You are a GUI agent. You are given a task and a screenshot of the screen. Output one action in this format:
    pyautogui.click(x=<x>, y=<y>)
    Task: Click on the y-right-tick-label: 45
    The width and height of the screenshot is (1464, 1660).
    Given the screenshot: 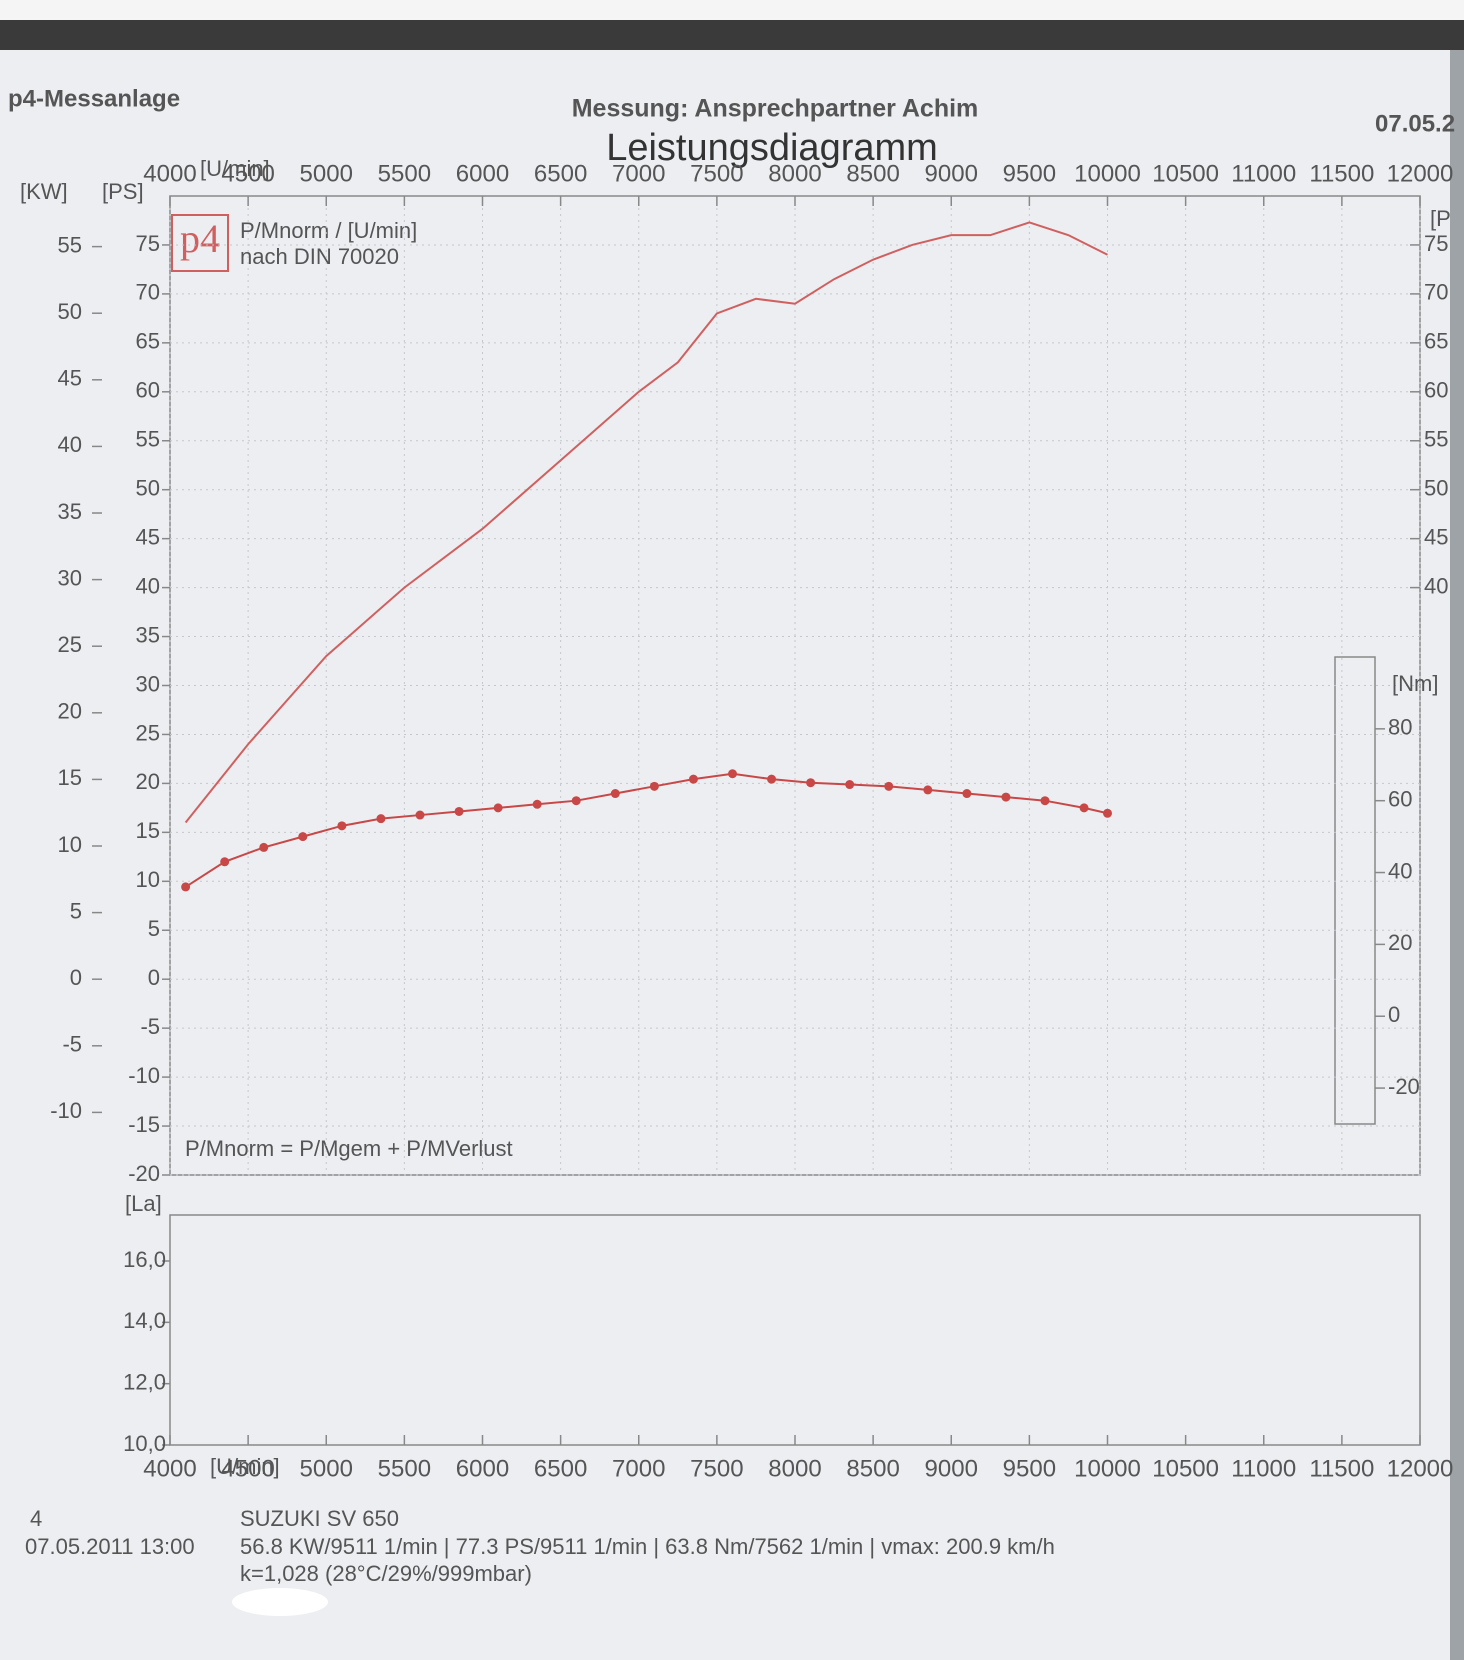 What is the action you would take?
    pyautogui.click(x=1436, y=536)
    